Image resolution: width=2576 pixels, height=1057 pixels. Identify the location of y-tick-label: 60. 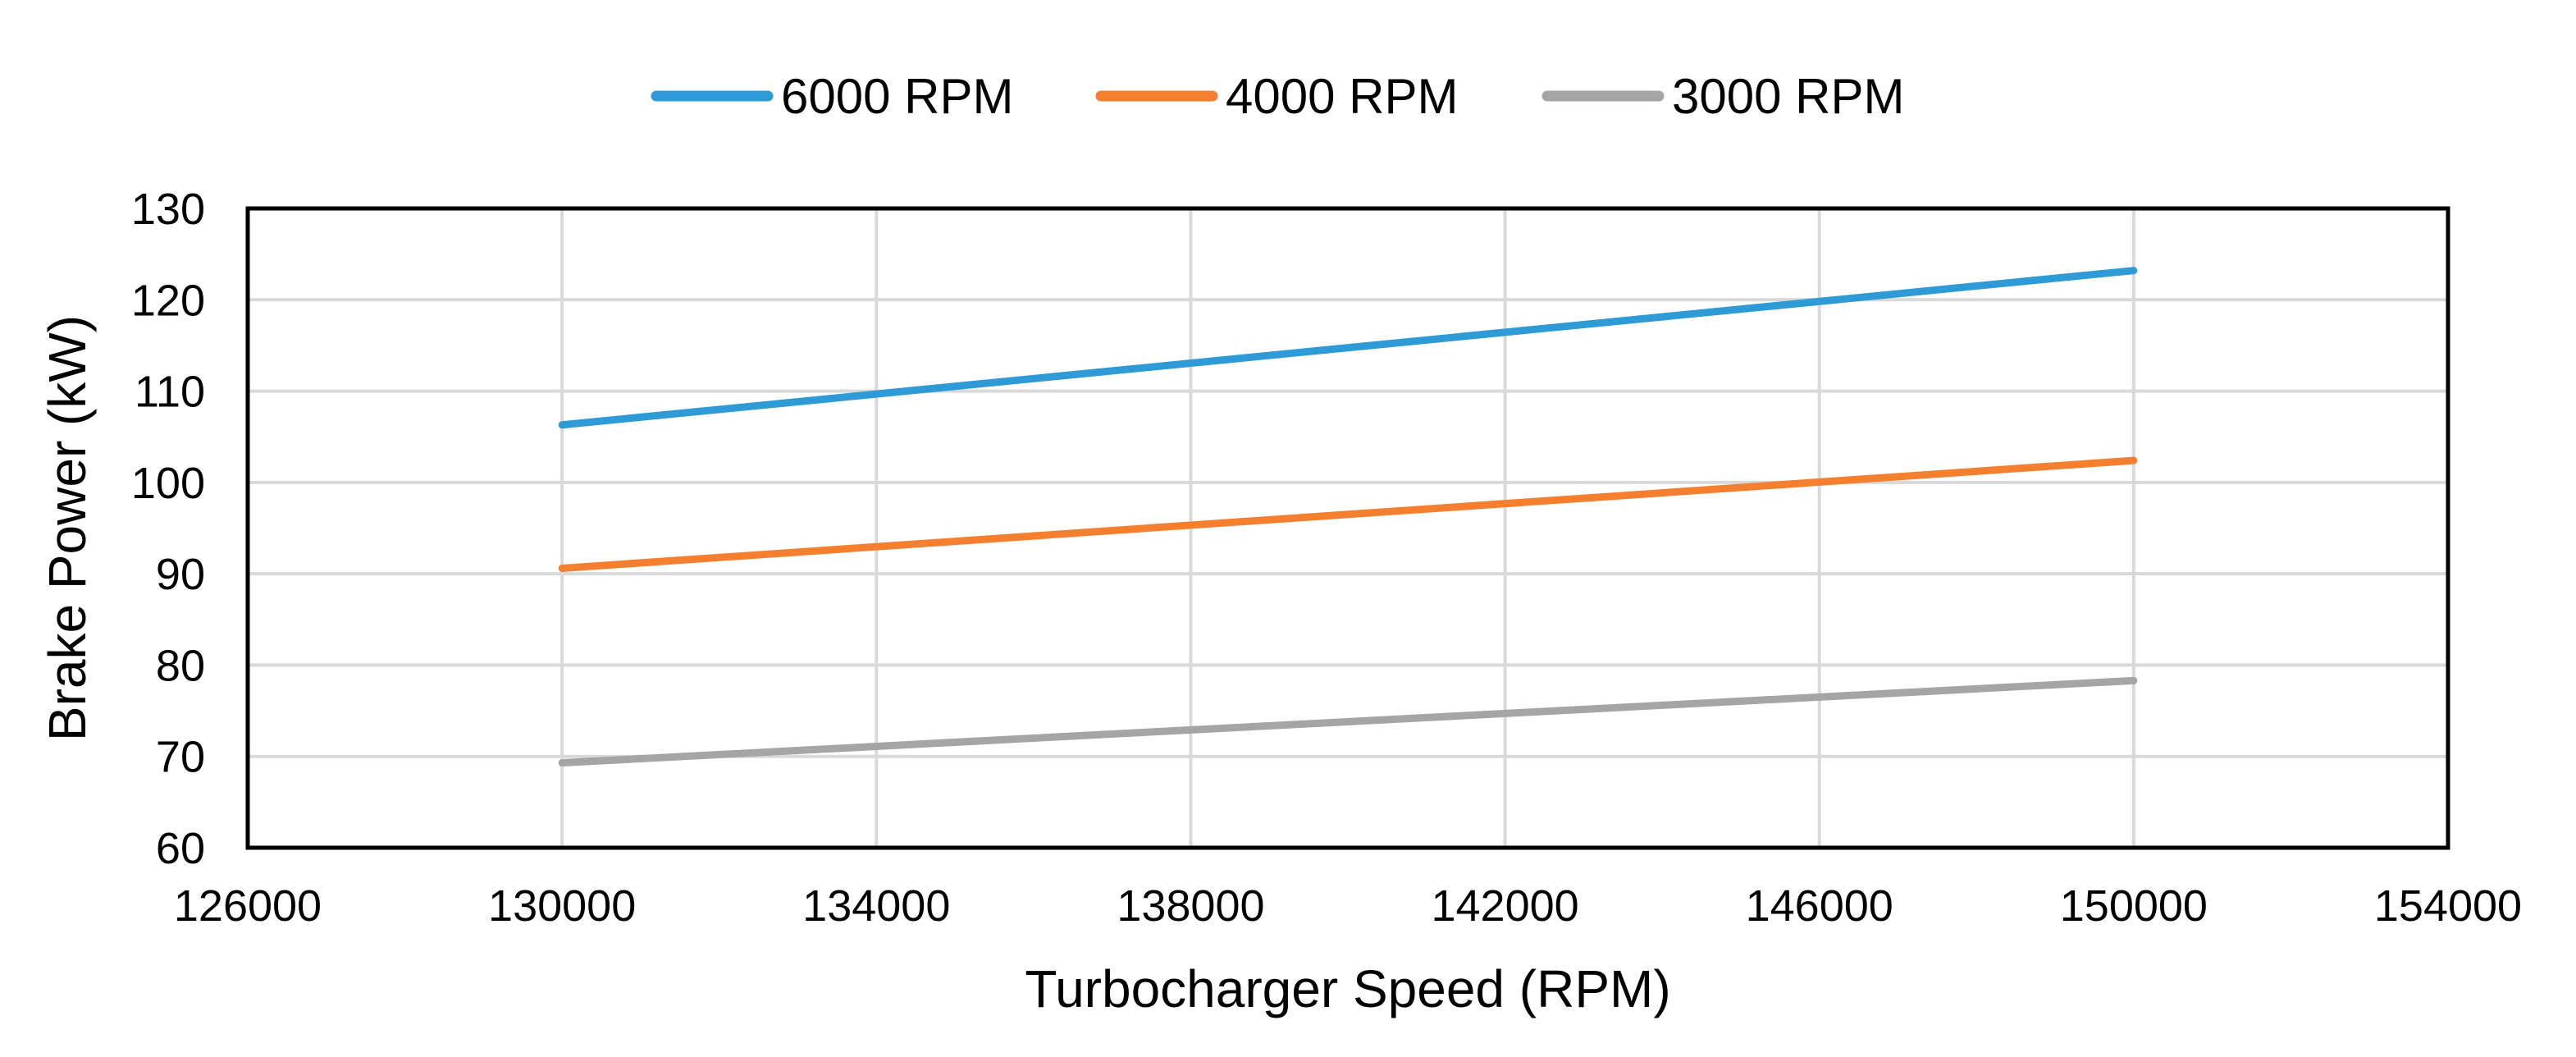
(181, 848).